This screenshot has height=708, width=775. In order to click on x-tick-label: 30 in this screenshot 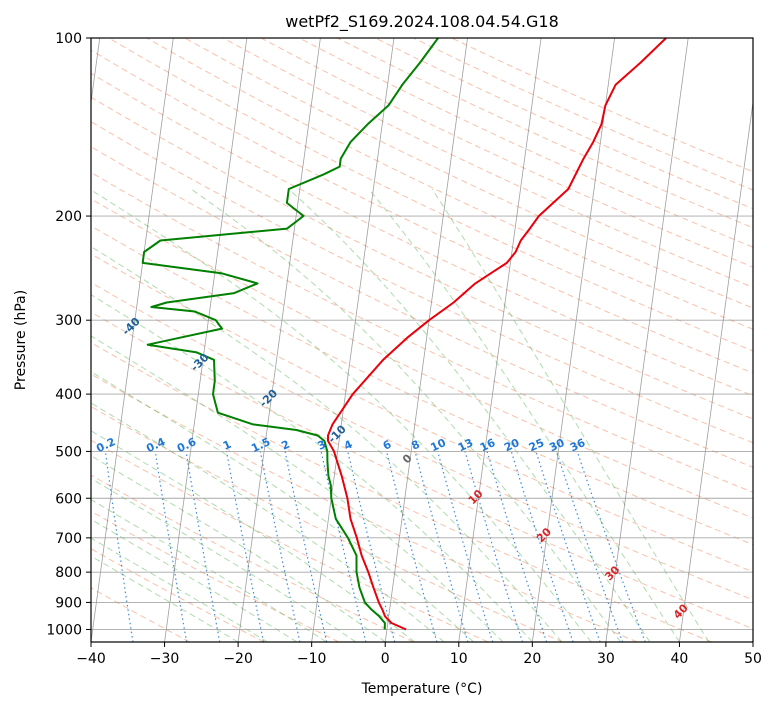, I will do `click(606, 659)`.